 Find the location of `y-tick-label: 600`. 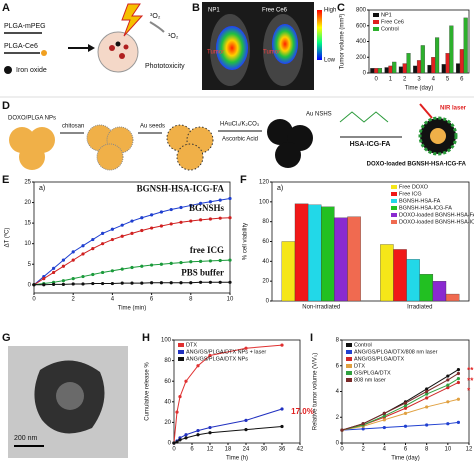

y-tick-label: 600 is located at coordinates (361, 26).